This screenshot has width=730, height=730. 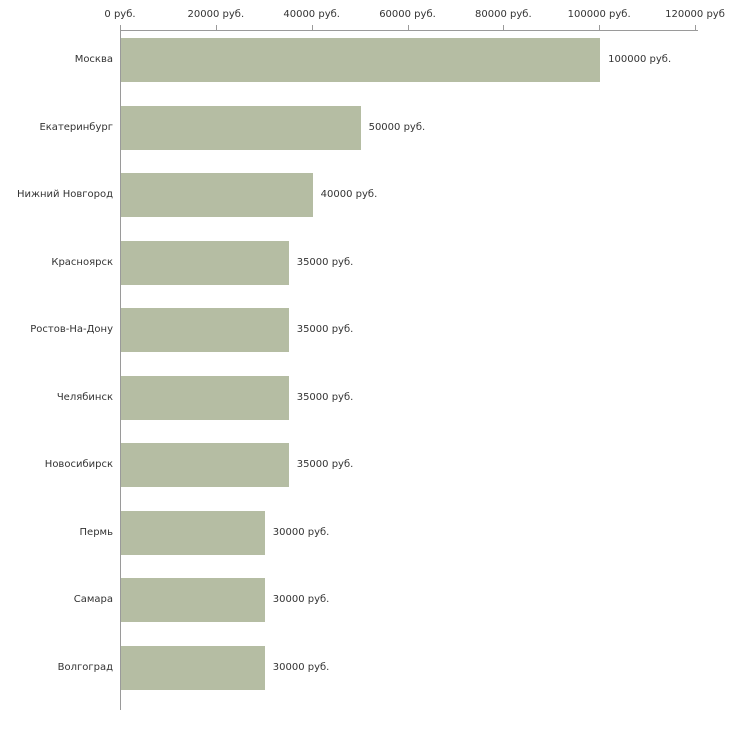 I want to click on value-label: 50000 руб., so click(x=397, y=127).